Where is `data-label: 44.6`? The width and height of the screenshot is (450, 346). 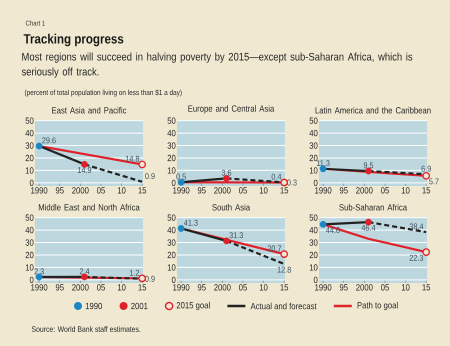 data-label: 44.6 is located at coordinates (333, 230).